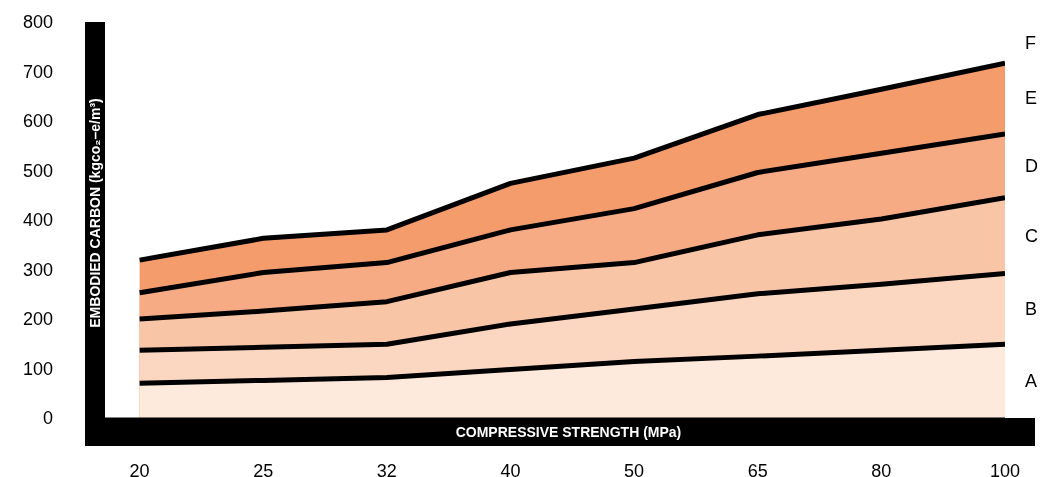  I want to click on x-tick-label: 100, so click(1005, 468).